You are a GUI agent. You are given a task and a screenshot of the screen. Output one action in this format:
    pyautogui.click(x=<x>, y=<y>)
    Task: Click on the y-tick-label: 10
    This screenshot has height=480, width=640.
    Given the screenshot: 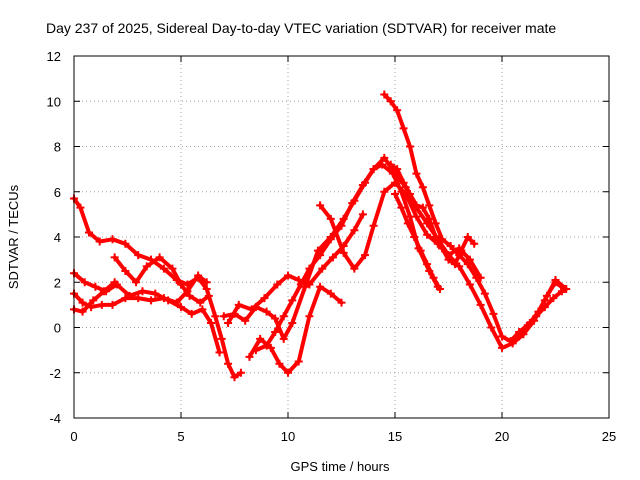 What is the action you would take?
    pyautogui.click(x=54, y=101)
    